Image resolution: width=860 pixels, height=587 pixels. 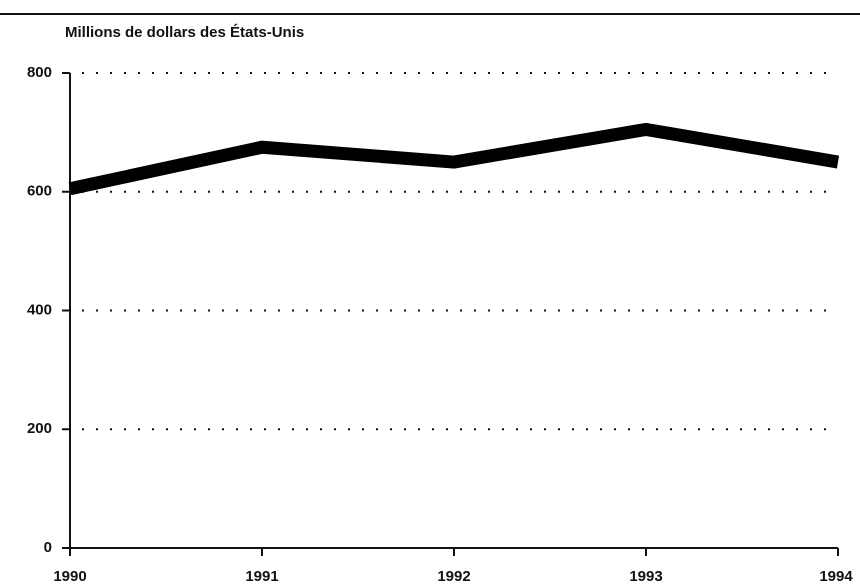 What do you see at coordinates (69, 576) in the screenshot?
I see `x-tick-label: 1990` at bounding box center [69, 576].